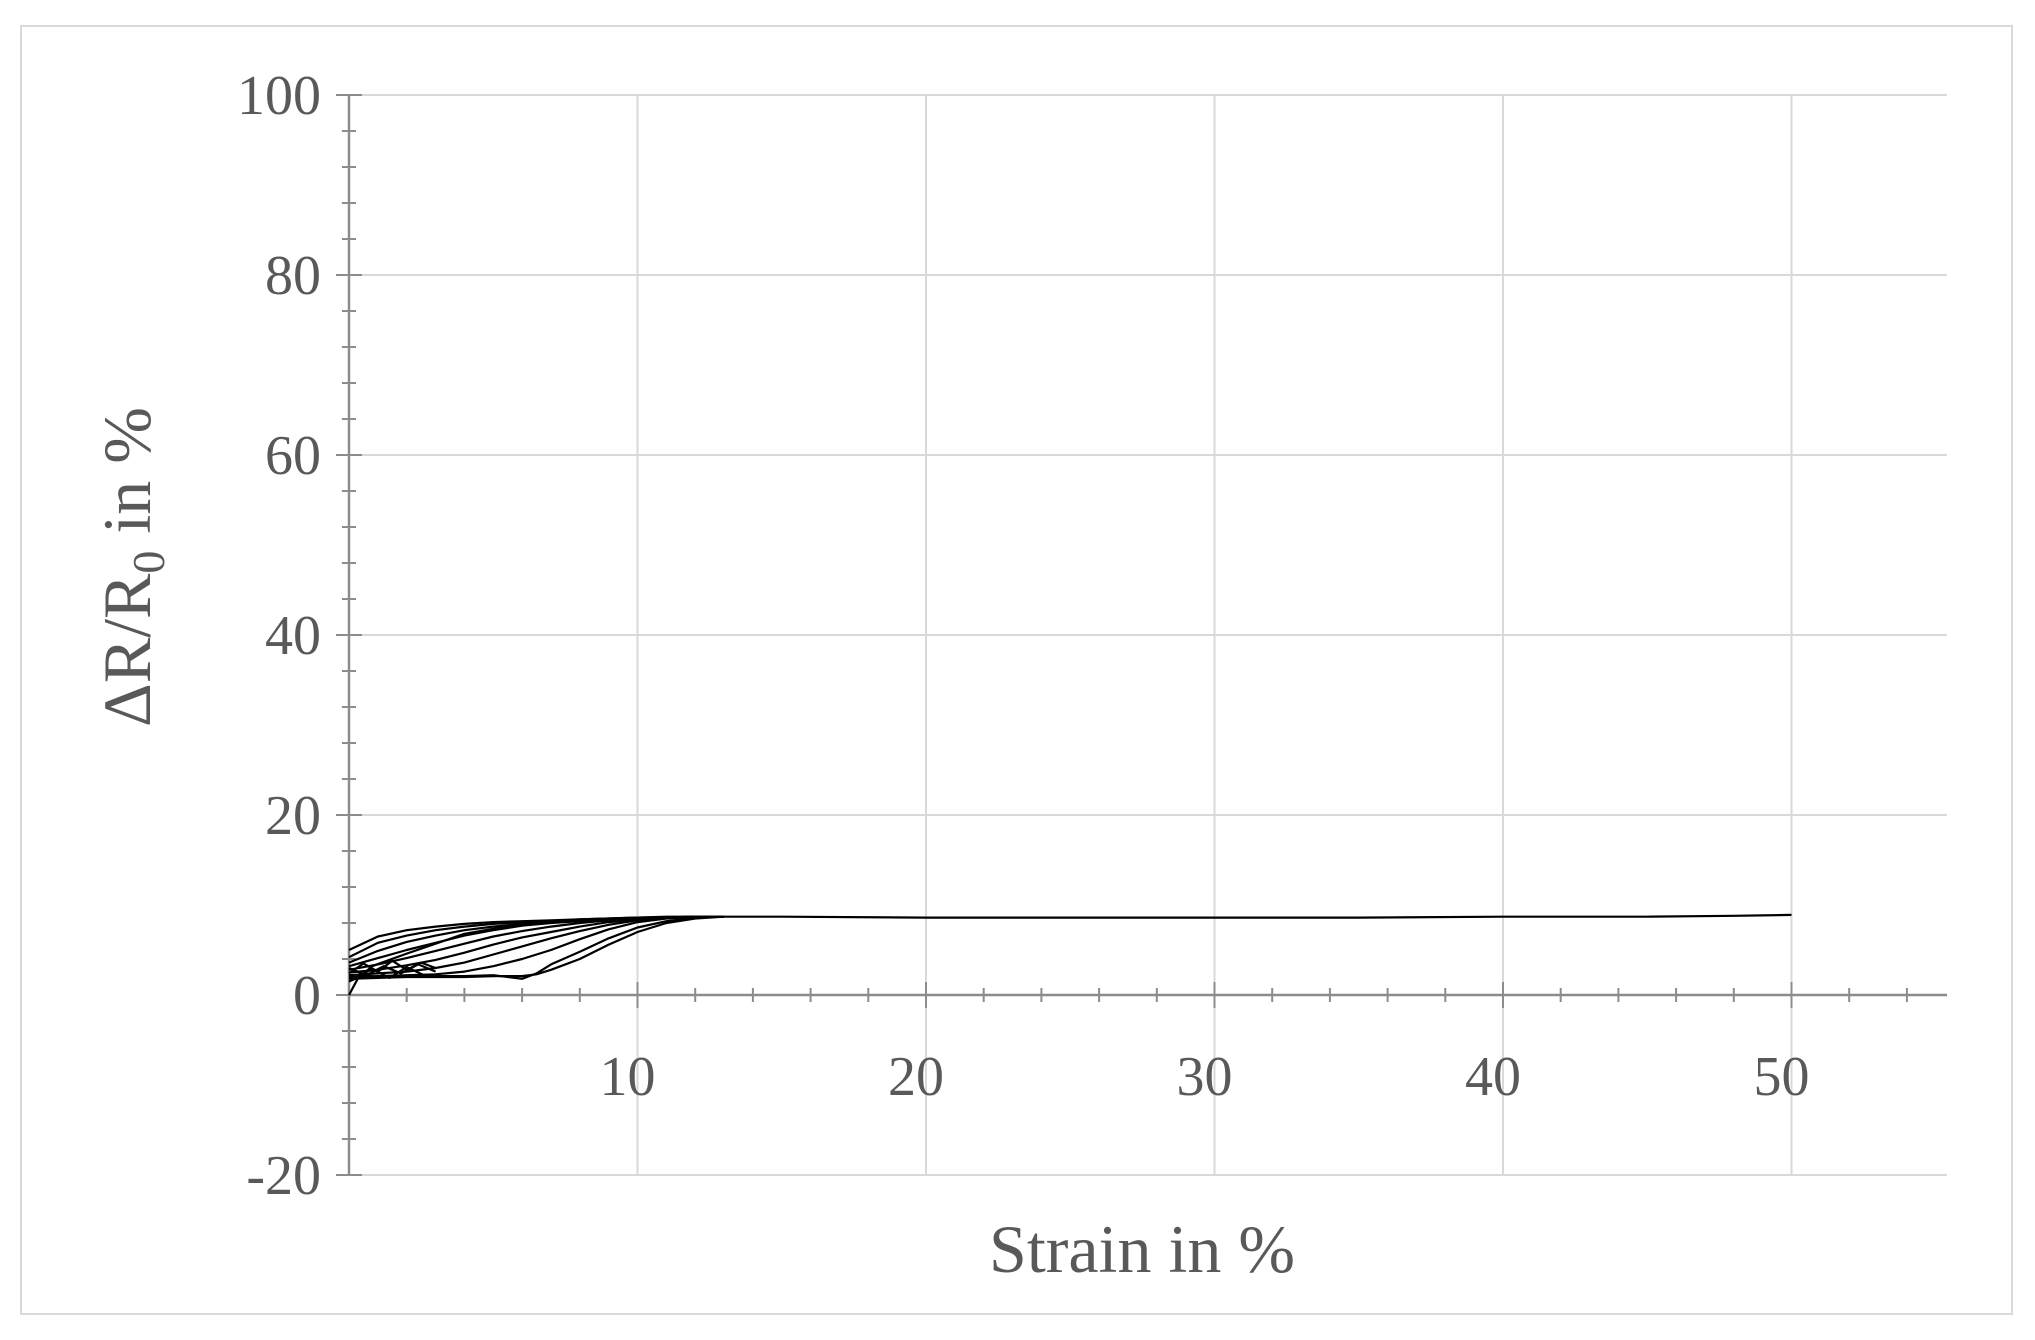 The height and width of the screenshot is (1340, 2035). What do you see at coordinates (293, 636) in the screenshot?
I see `y-tick-label: 40` at bounding box center [293, 636].